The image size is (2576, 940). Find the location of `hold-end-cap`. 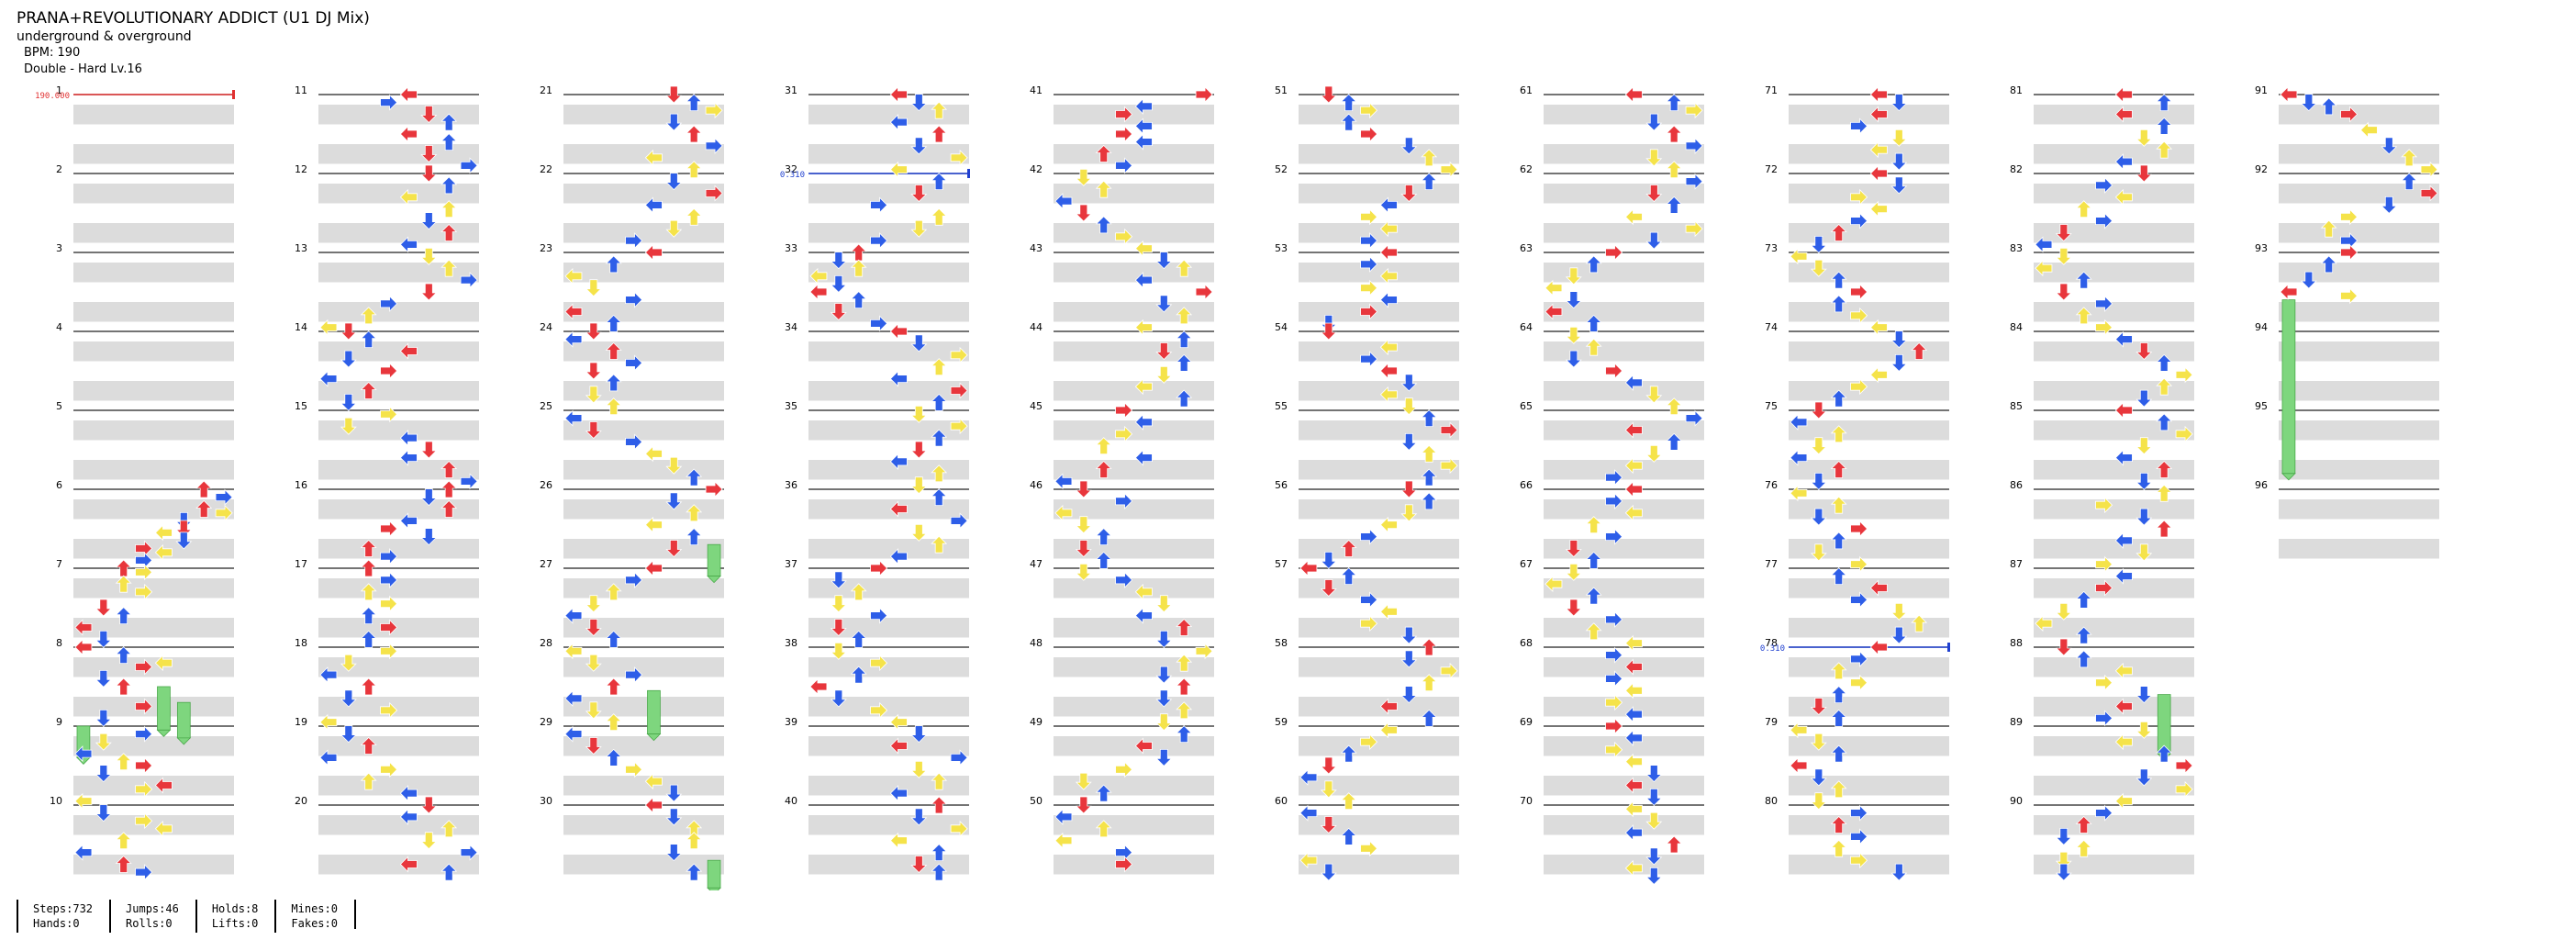

hold-end-cap is located at coordinates (83, 761).